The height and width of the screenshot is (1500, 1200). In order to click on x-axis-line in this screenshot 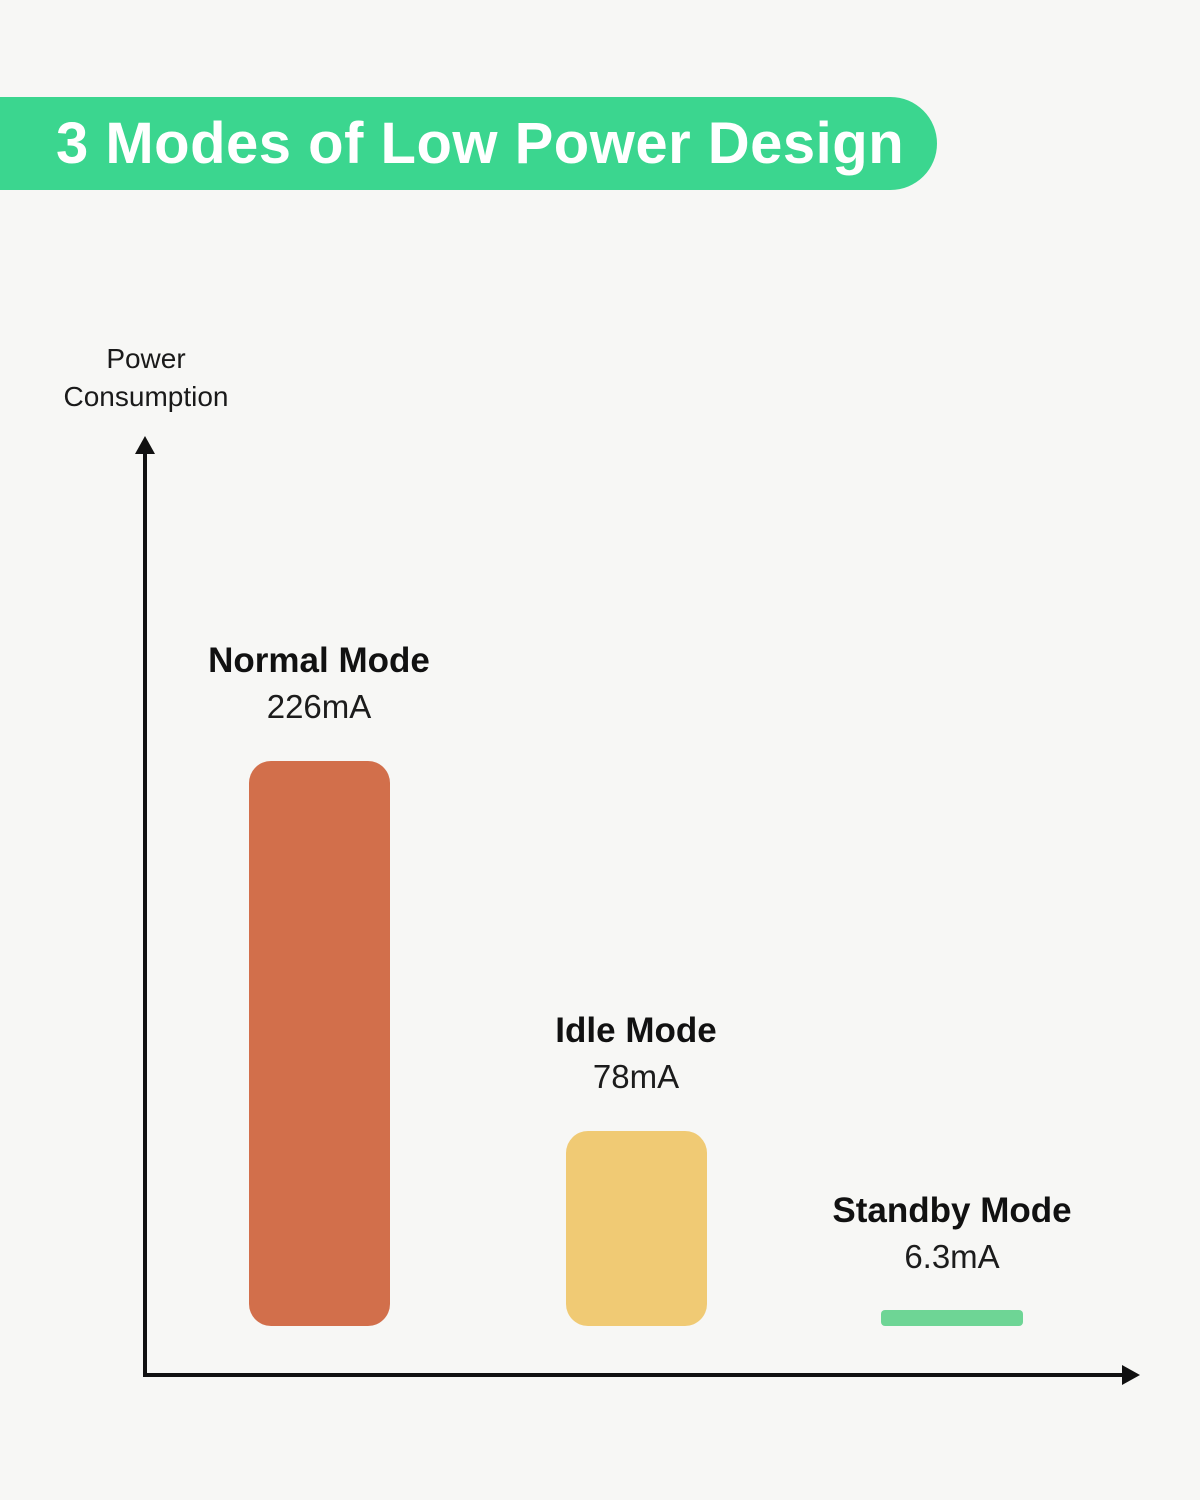, I will do `click(633, 1375)`.